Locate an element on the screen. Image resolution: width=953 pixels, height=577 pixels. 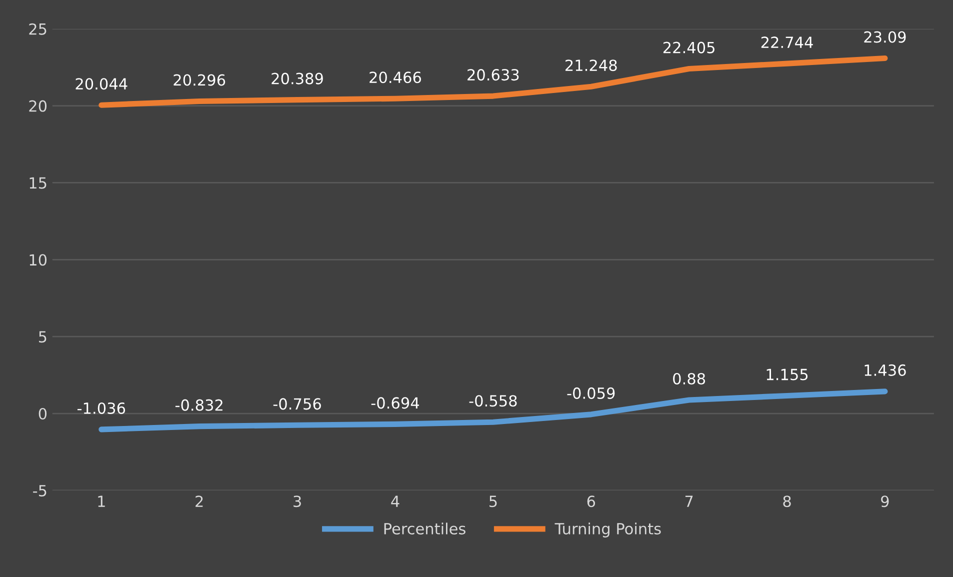
data-label: 22.744 is located at coordinates (787, 42).